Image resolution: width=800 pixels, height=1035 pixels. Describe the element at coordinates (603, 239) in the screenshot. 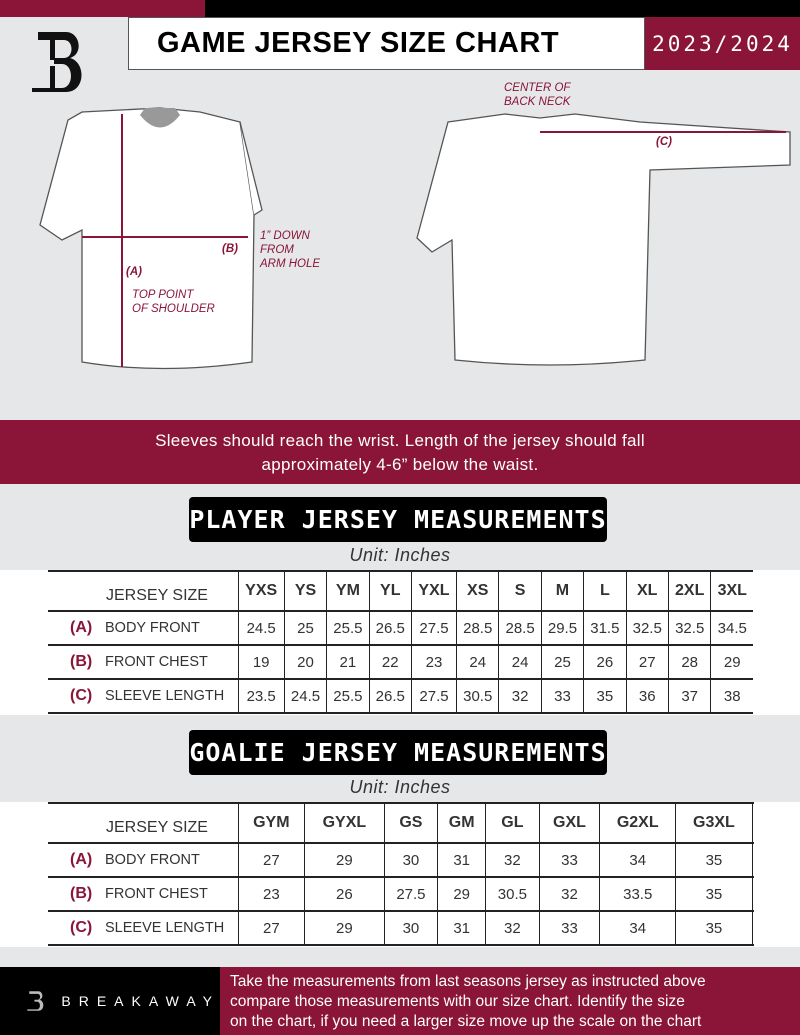

I see `back-jersey` at that location.